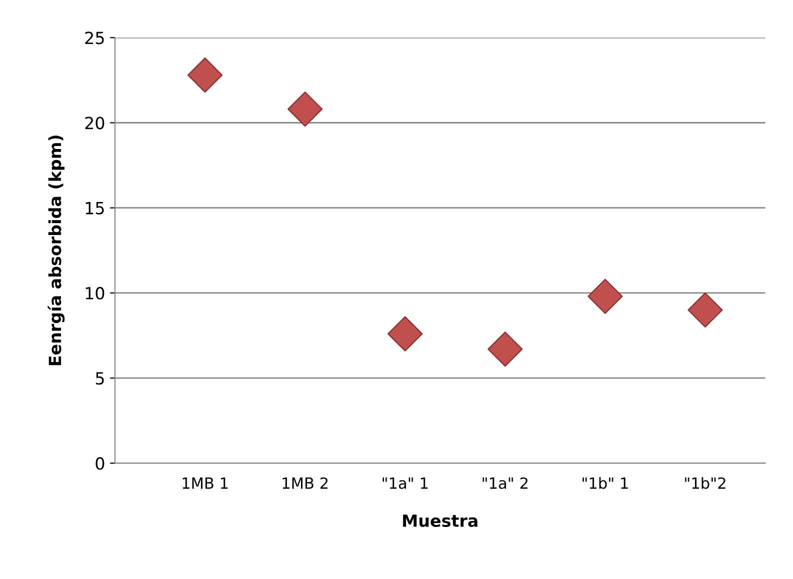 The image size is (793, 579). I want to click on x-tick-label: "1a" 1, so click(405, 483).